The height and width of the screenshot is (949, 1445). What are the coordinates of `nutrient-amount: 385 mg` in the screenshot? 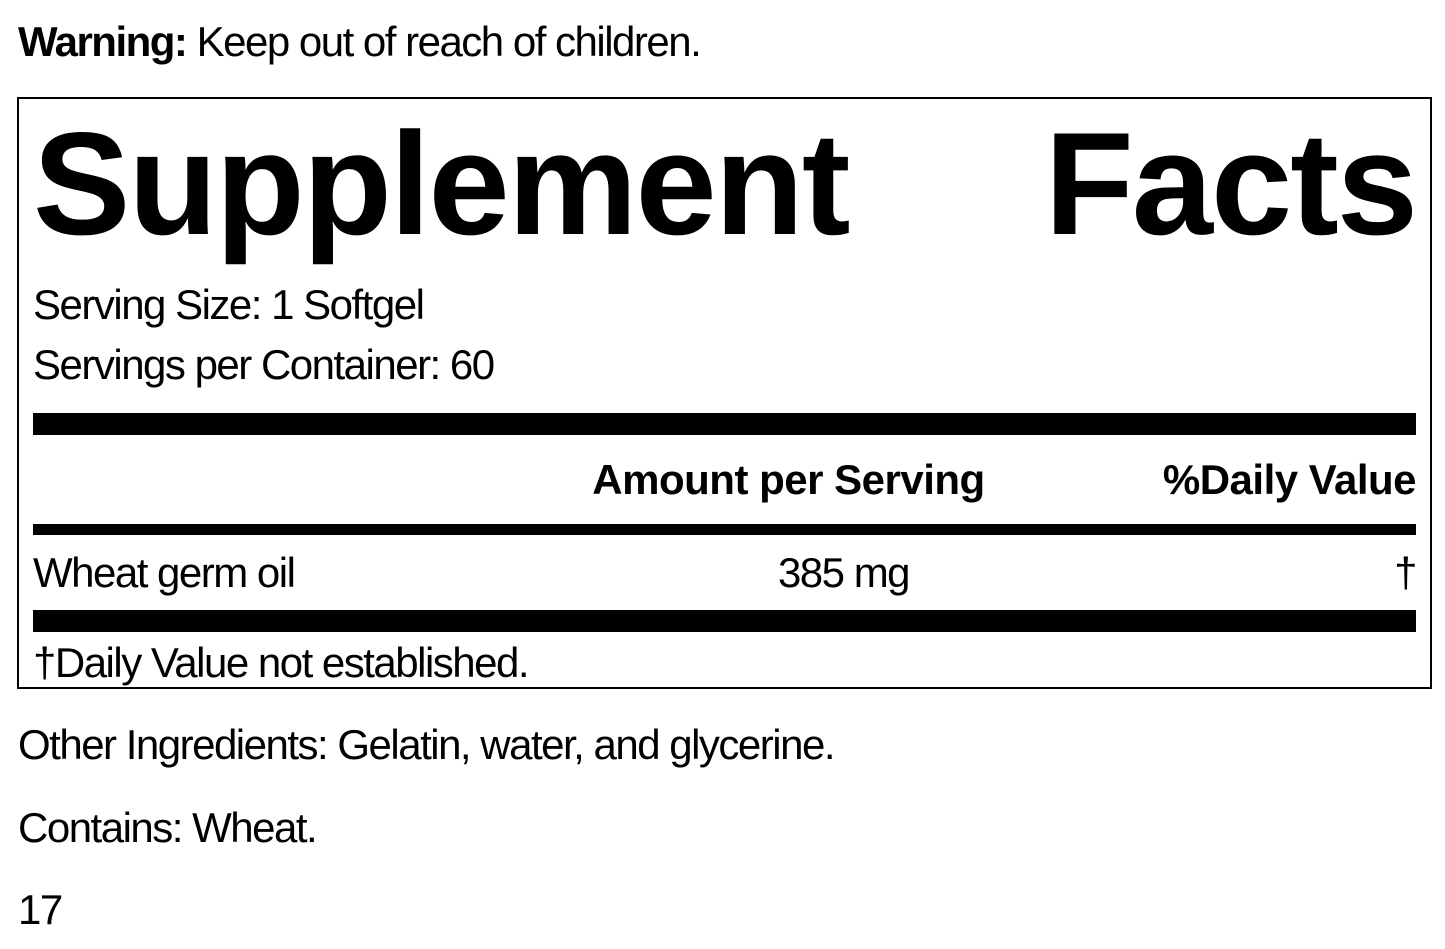 It's located at (844, 572).